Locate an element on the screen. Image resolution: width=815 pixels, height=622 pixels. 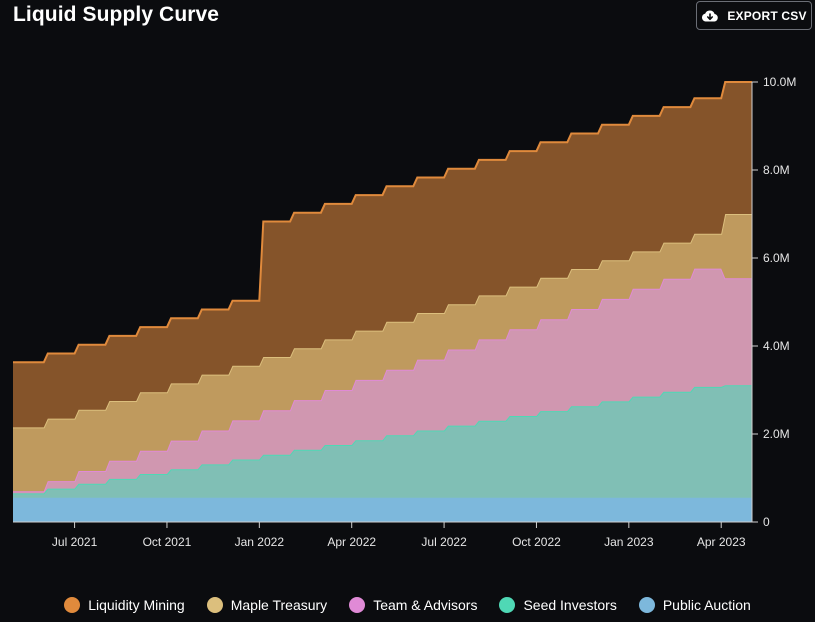
y-tick-label: 10.0M is located at coordinates (779, 82).